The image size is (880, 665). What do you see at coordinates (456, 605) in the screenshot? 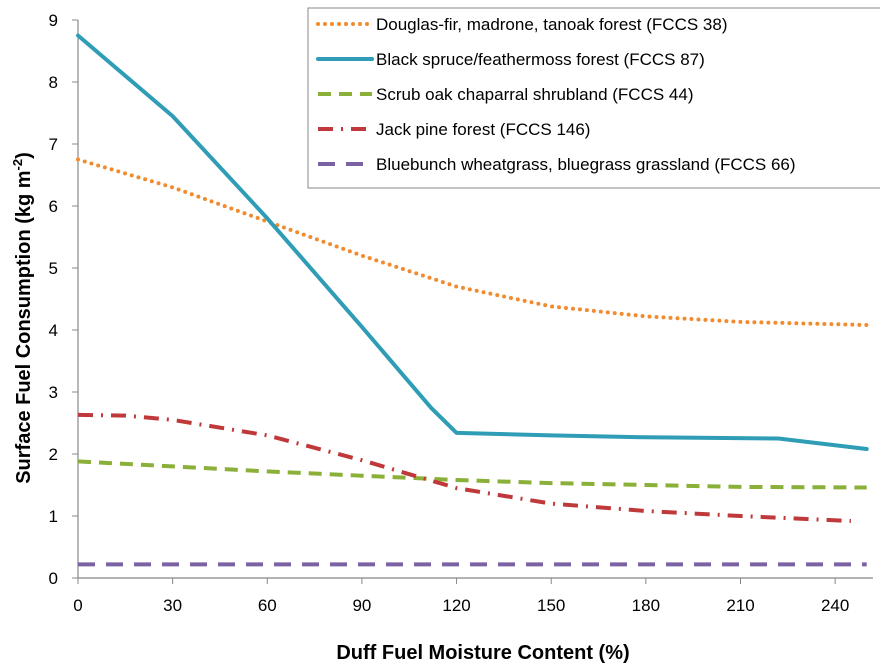
I see `x-tick-label: 120` at bounding box center [456, 605].